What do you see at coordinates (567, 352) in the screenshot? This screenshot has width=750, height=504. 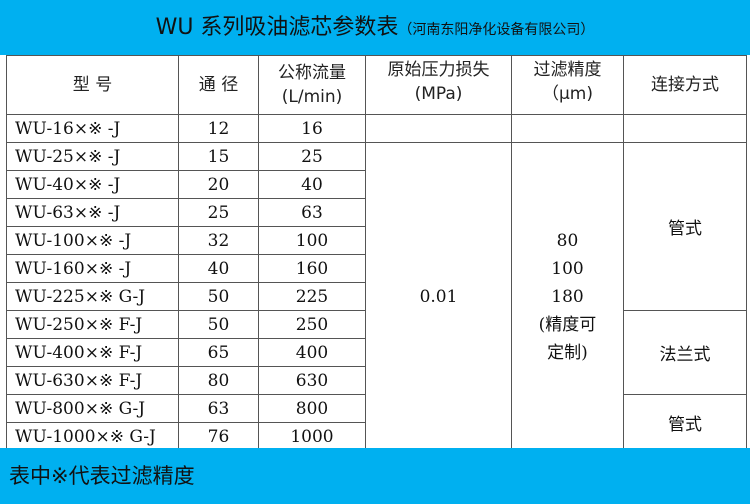 I see `precision-value: 定制)` at bounding box center [567, 352].